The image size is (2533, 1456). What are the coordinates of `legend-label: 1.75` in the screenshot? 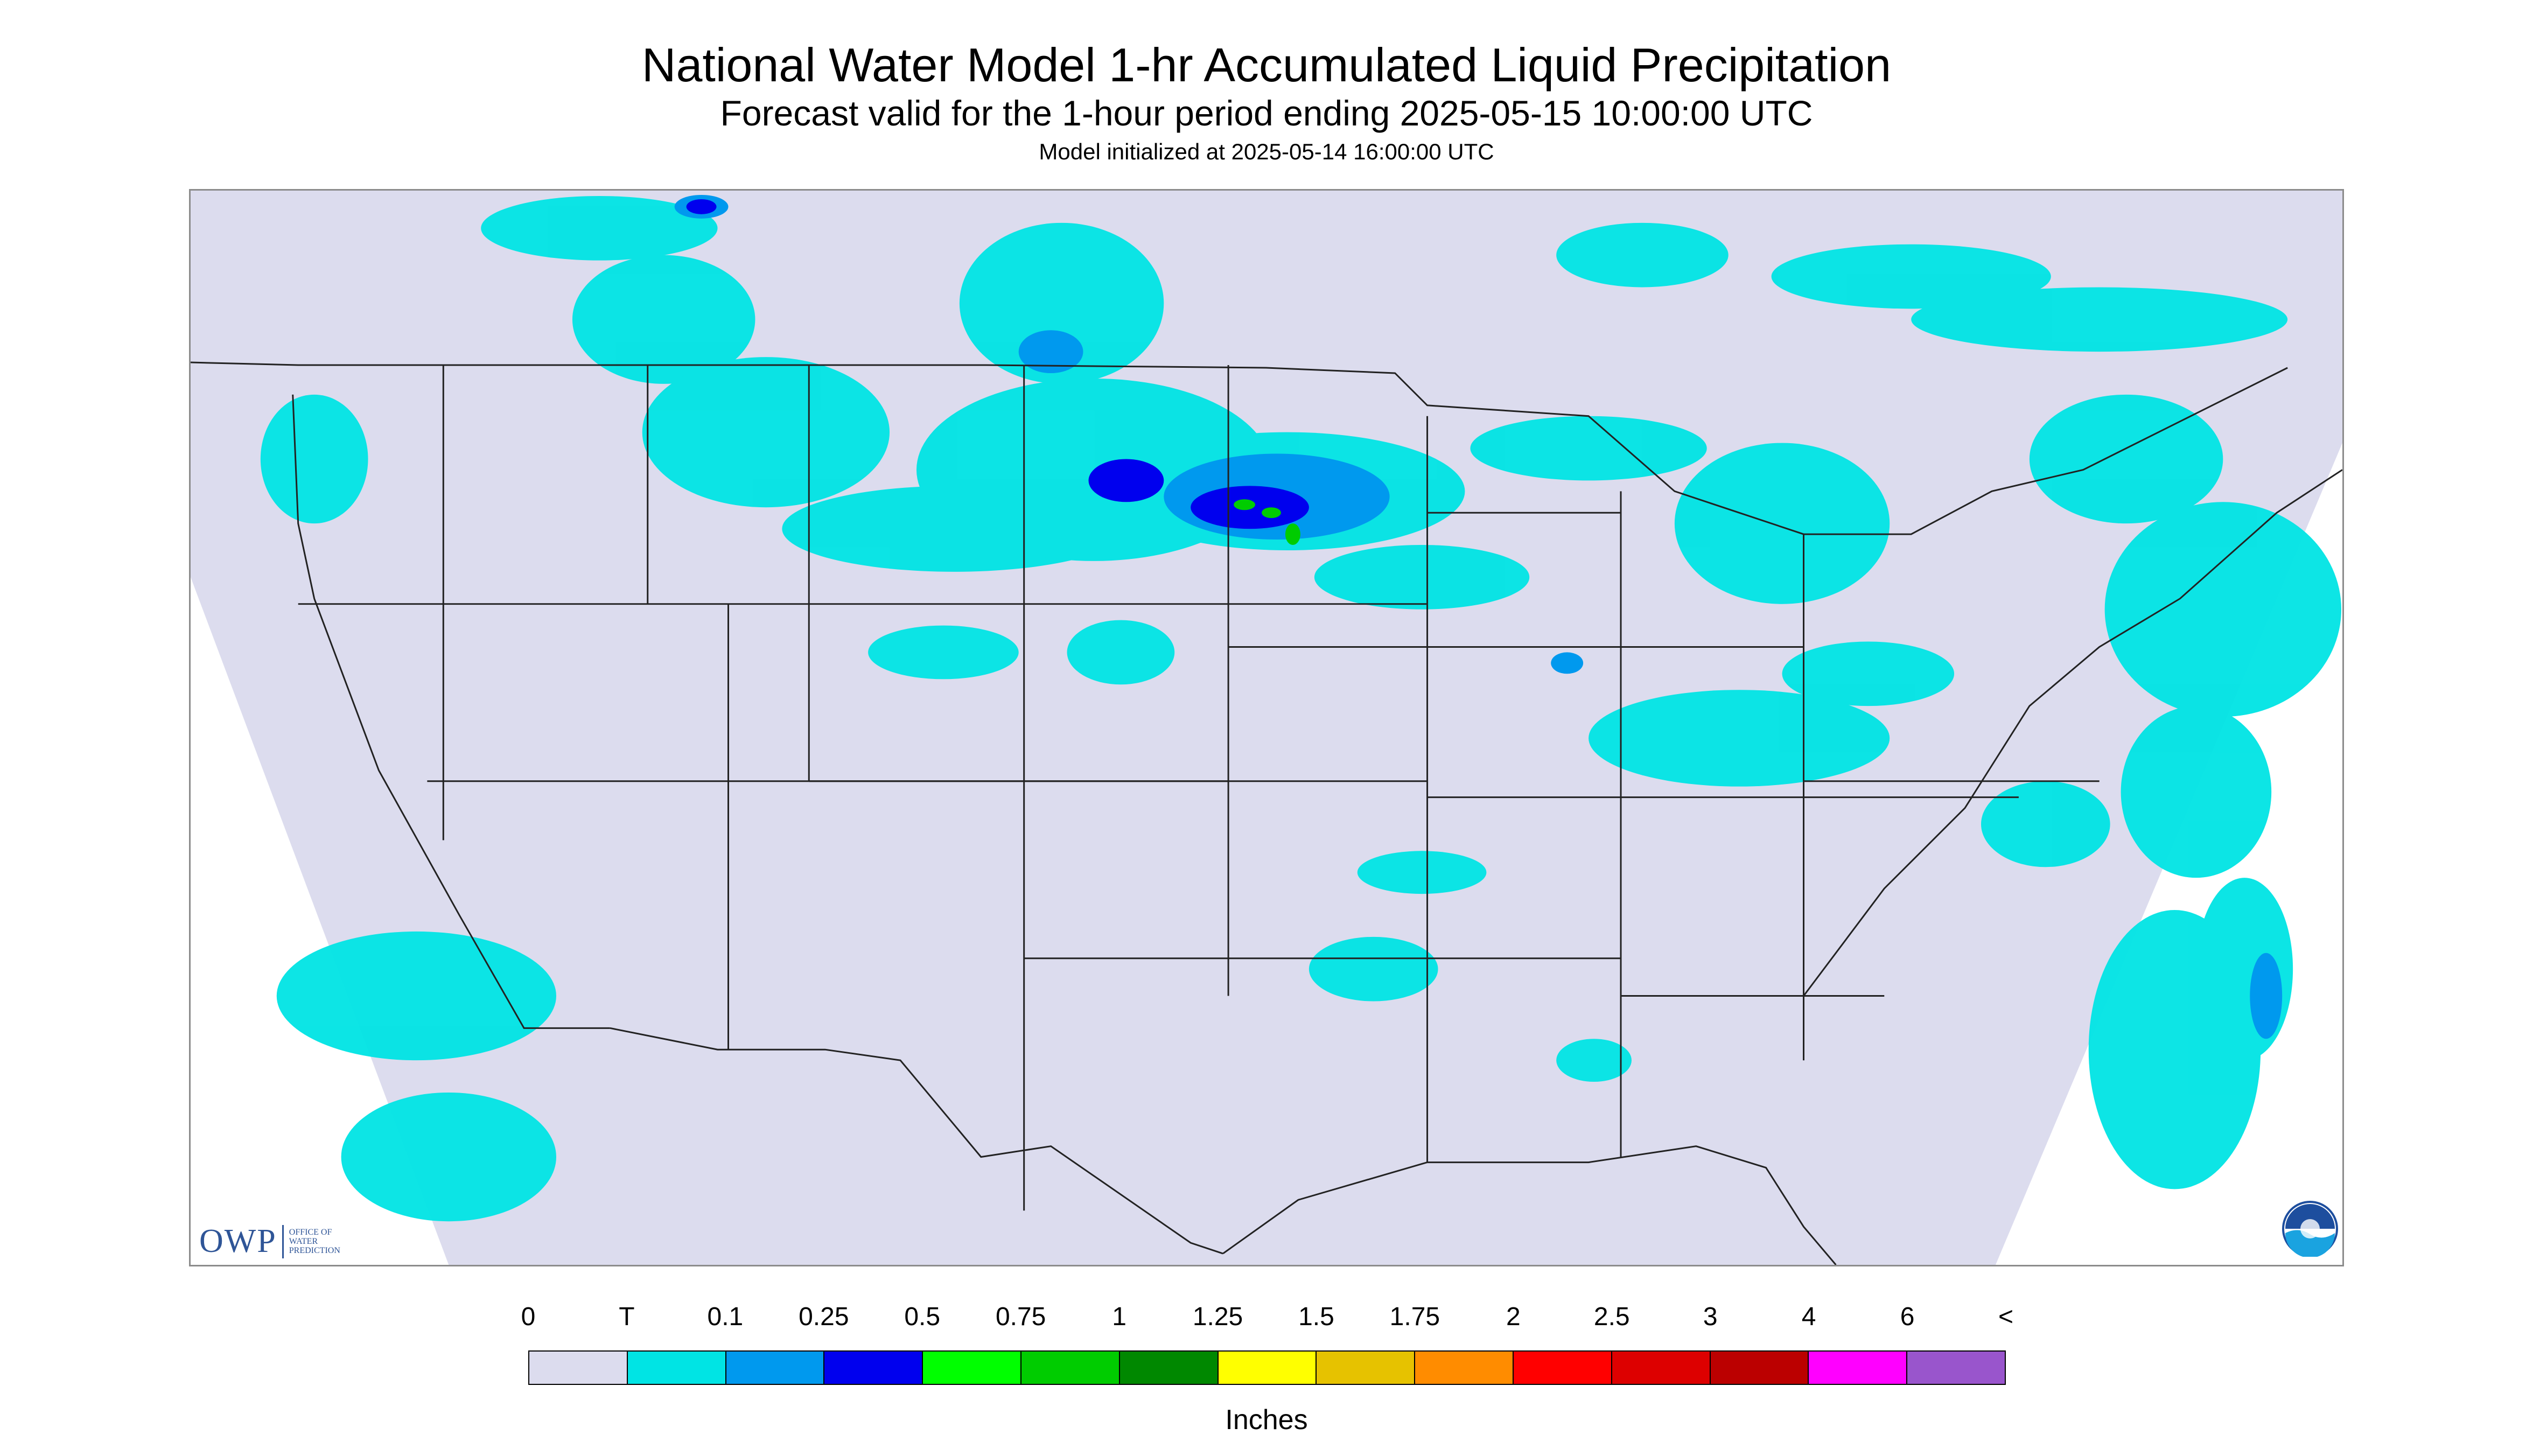 It's located at (1414, 1317).